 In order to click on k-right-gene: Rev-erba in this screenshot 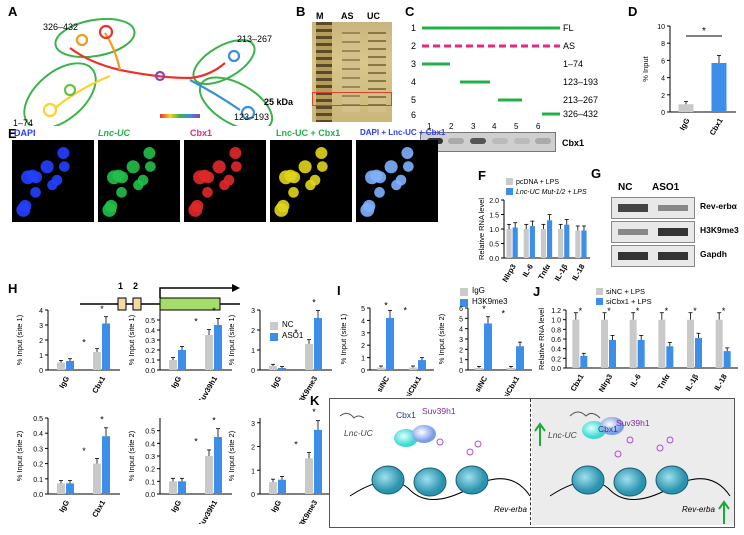, I will do `click(698, 509)`.